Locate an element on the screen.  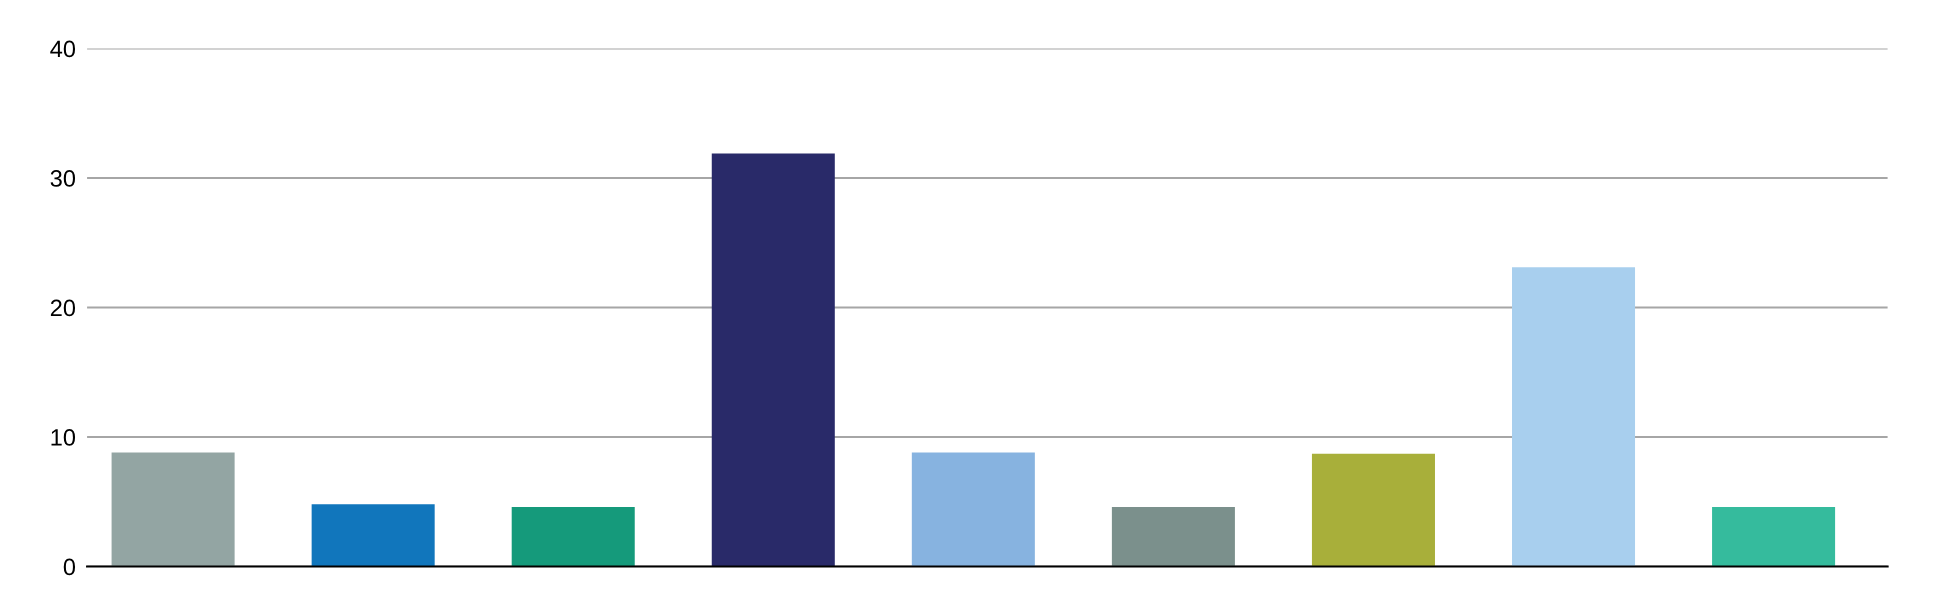
y-tick-label: 40 is located at coordinates (63, 49).